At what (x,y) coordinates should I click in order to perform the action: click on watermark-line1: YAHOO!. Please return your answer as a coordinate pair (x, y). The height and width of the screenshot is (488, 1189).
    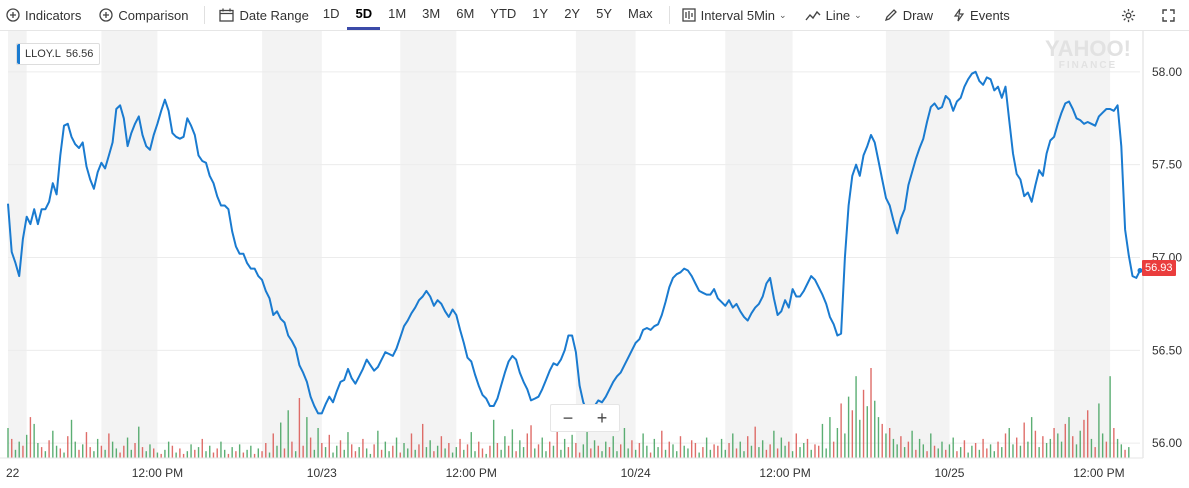
    Looking at the image, I should click on (1088, 48).